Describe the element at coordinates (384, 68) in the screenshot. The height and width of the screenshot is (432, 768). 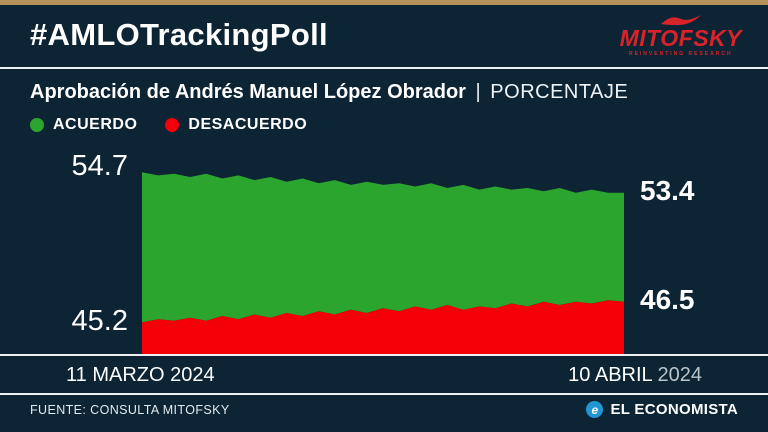
I see `header-divider` at that location.